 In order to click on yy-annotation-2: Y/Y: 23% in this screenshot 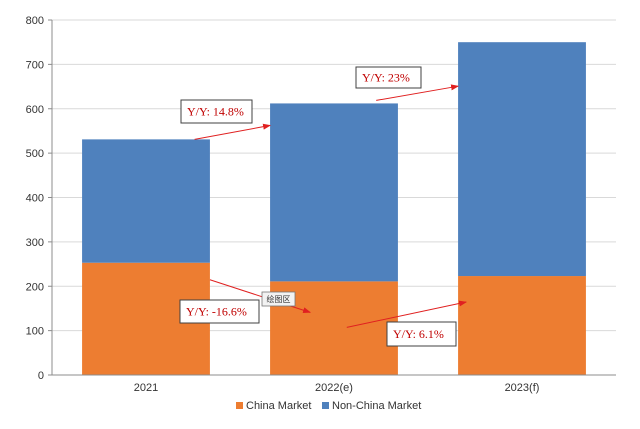, I will do `click(388, 77)`.